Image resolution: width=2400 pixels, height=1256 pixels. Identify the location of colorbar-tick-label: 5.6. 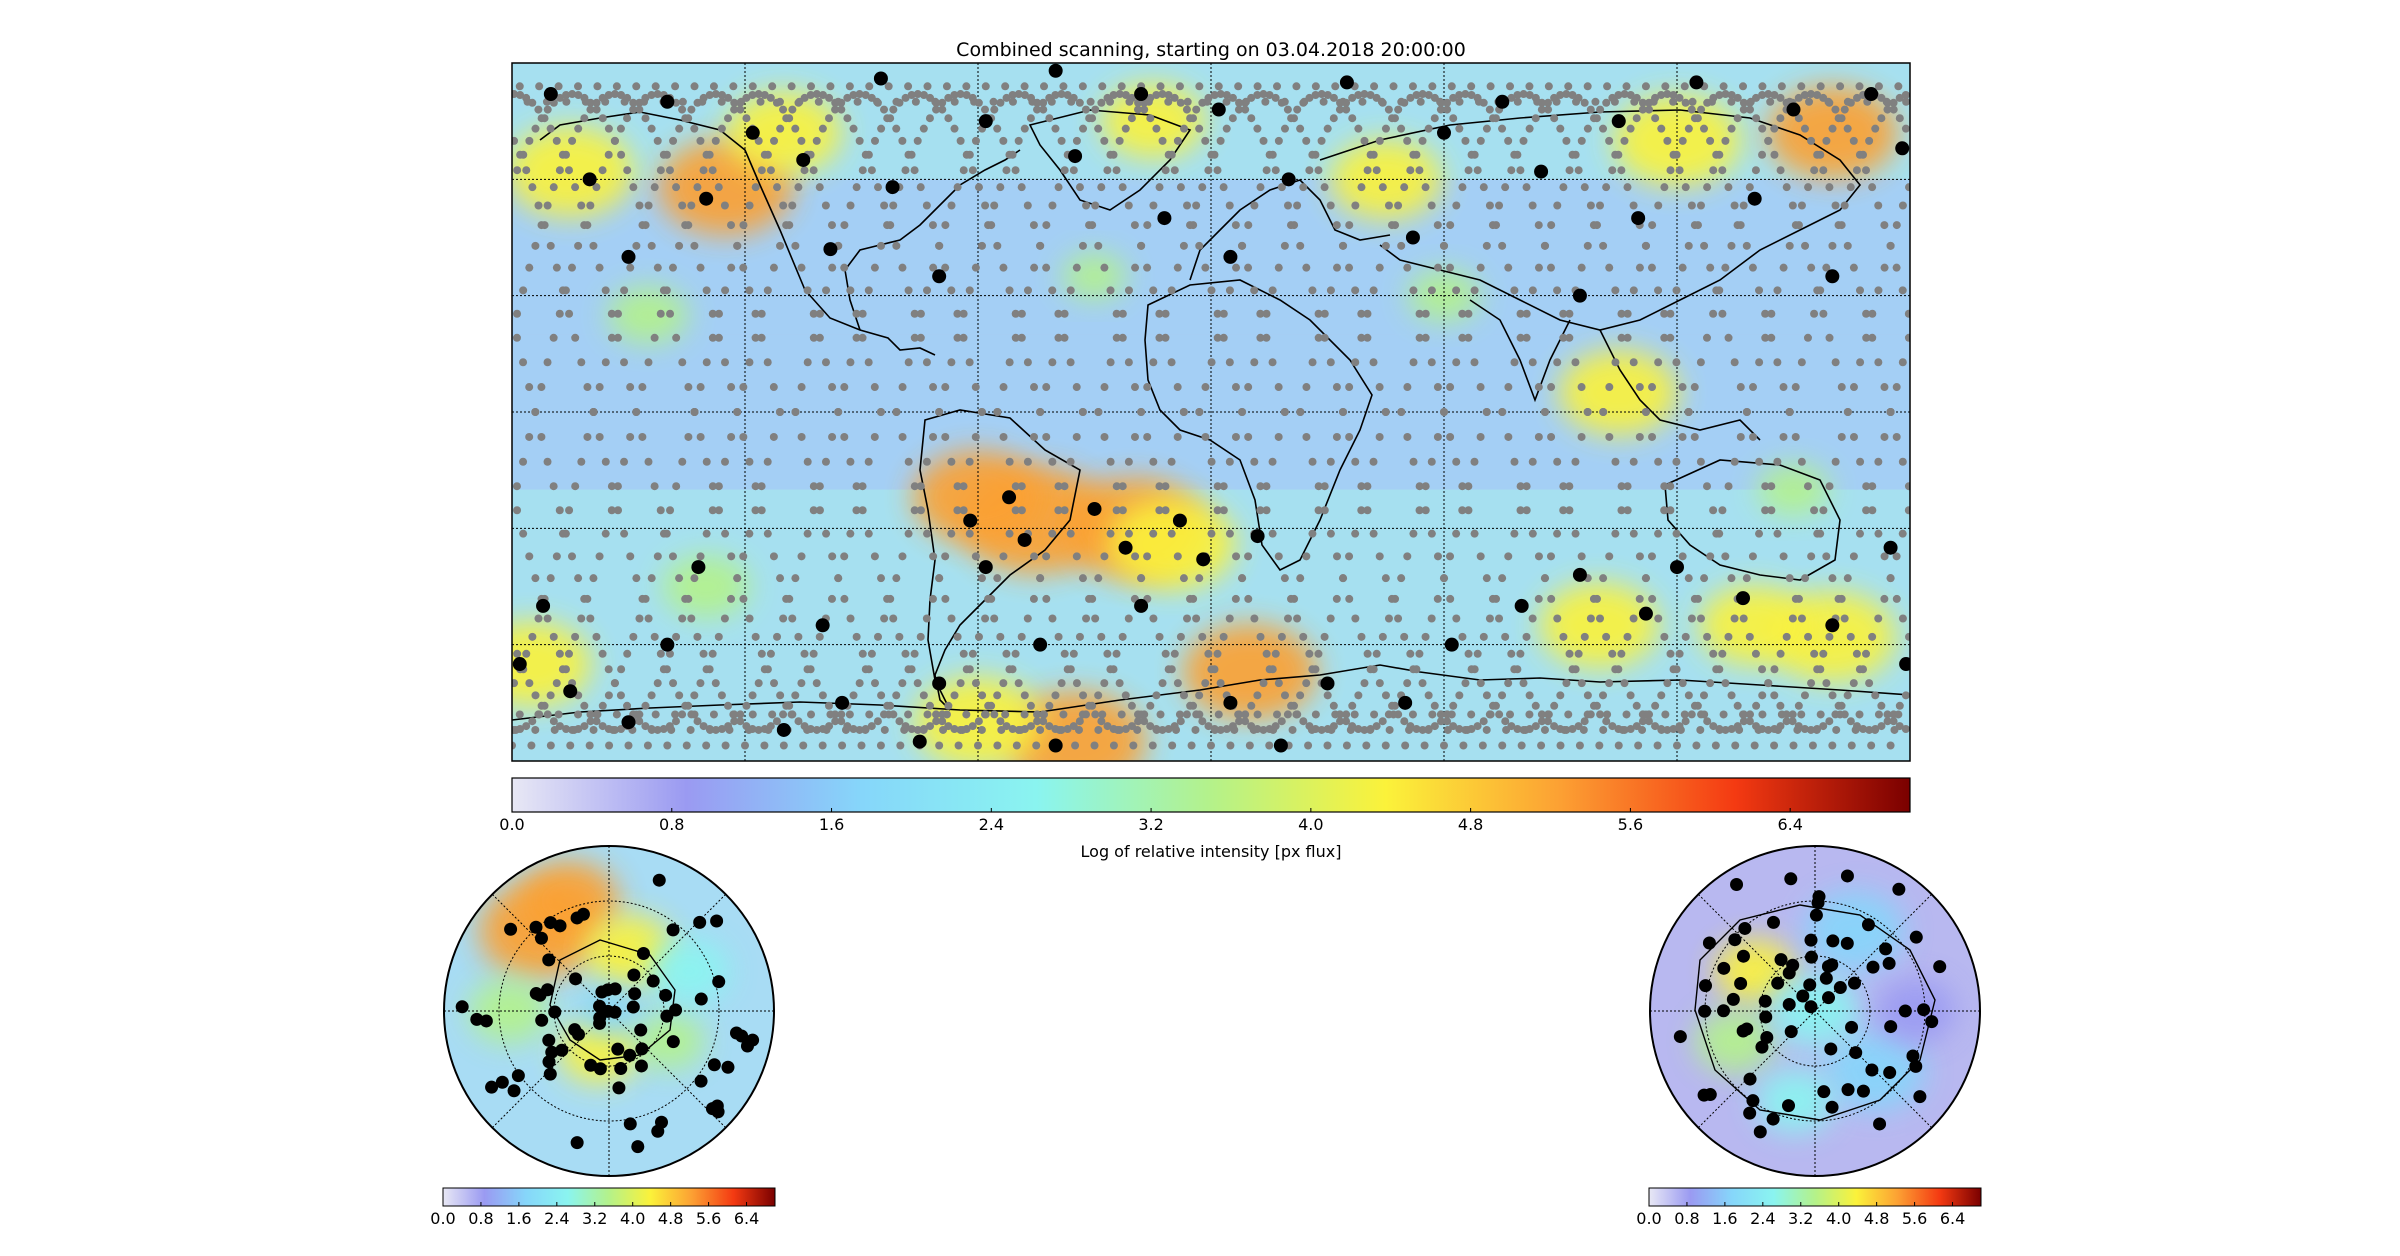
(708, 1218).